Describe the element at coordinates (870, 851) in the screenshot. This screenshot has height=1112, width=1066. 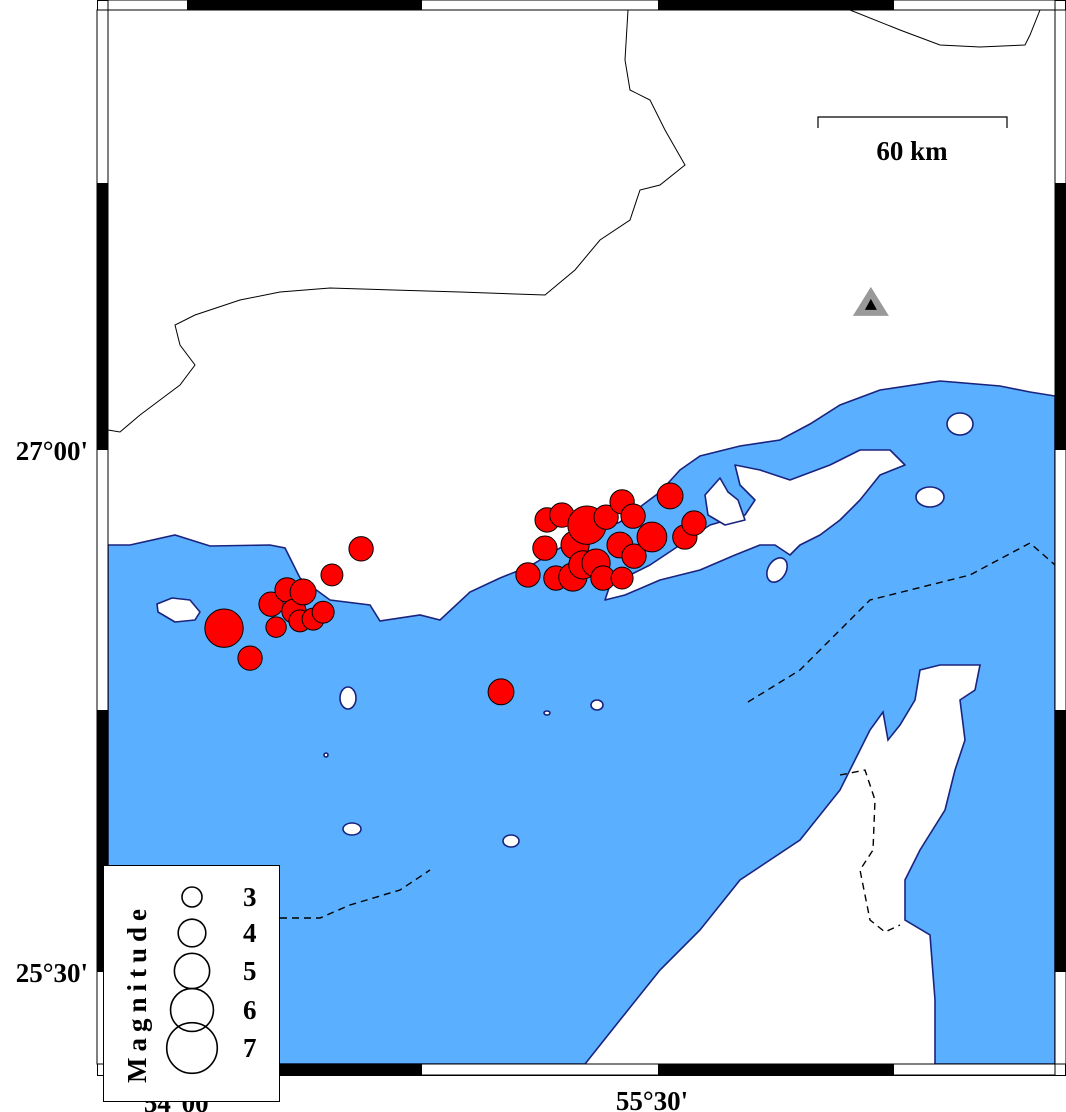
I see `country-border` at that location.